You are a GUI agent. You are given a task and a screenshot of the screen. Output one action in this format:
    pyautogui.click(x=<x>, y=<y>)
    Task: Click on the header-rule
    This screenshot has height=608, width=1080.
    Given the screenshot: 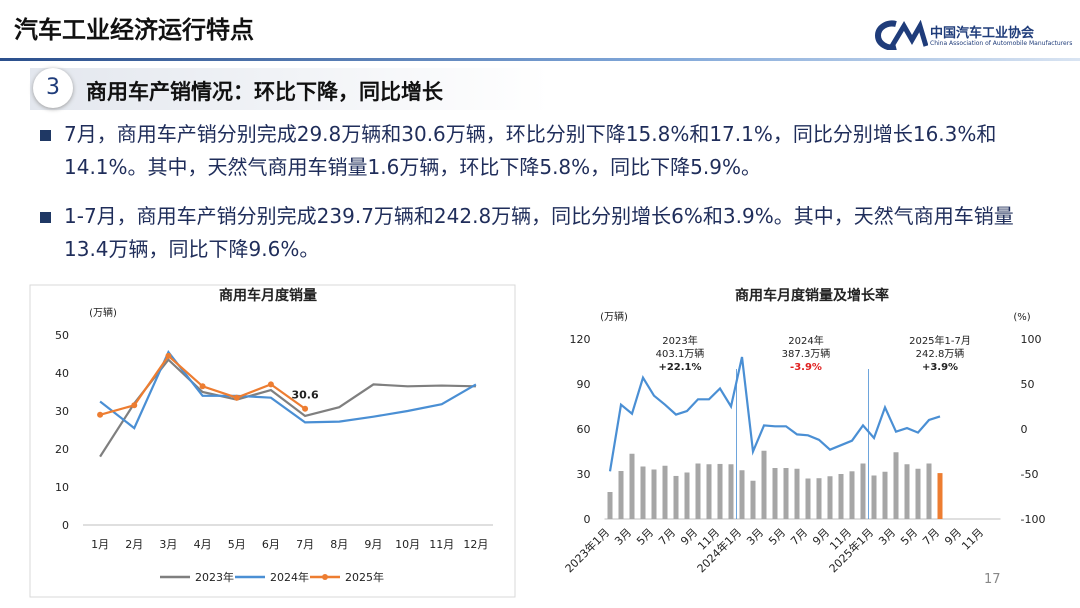 What is the action you would take?
    pyautogui.click(x=540, y=59)
    